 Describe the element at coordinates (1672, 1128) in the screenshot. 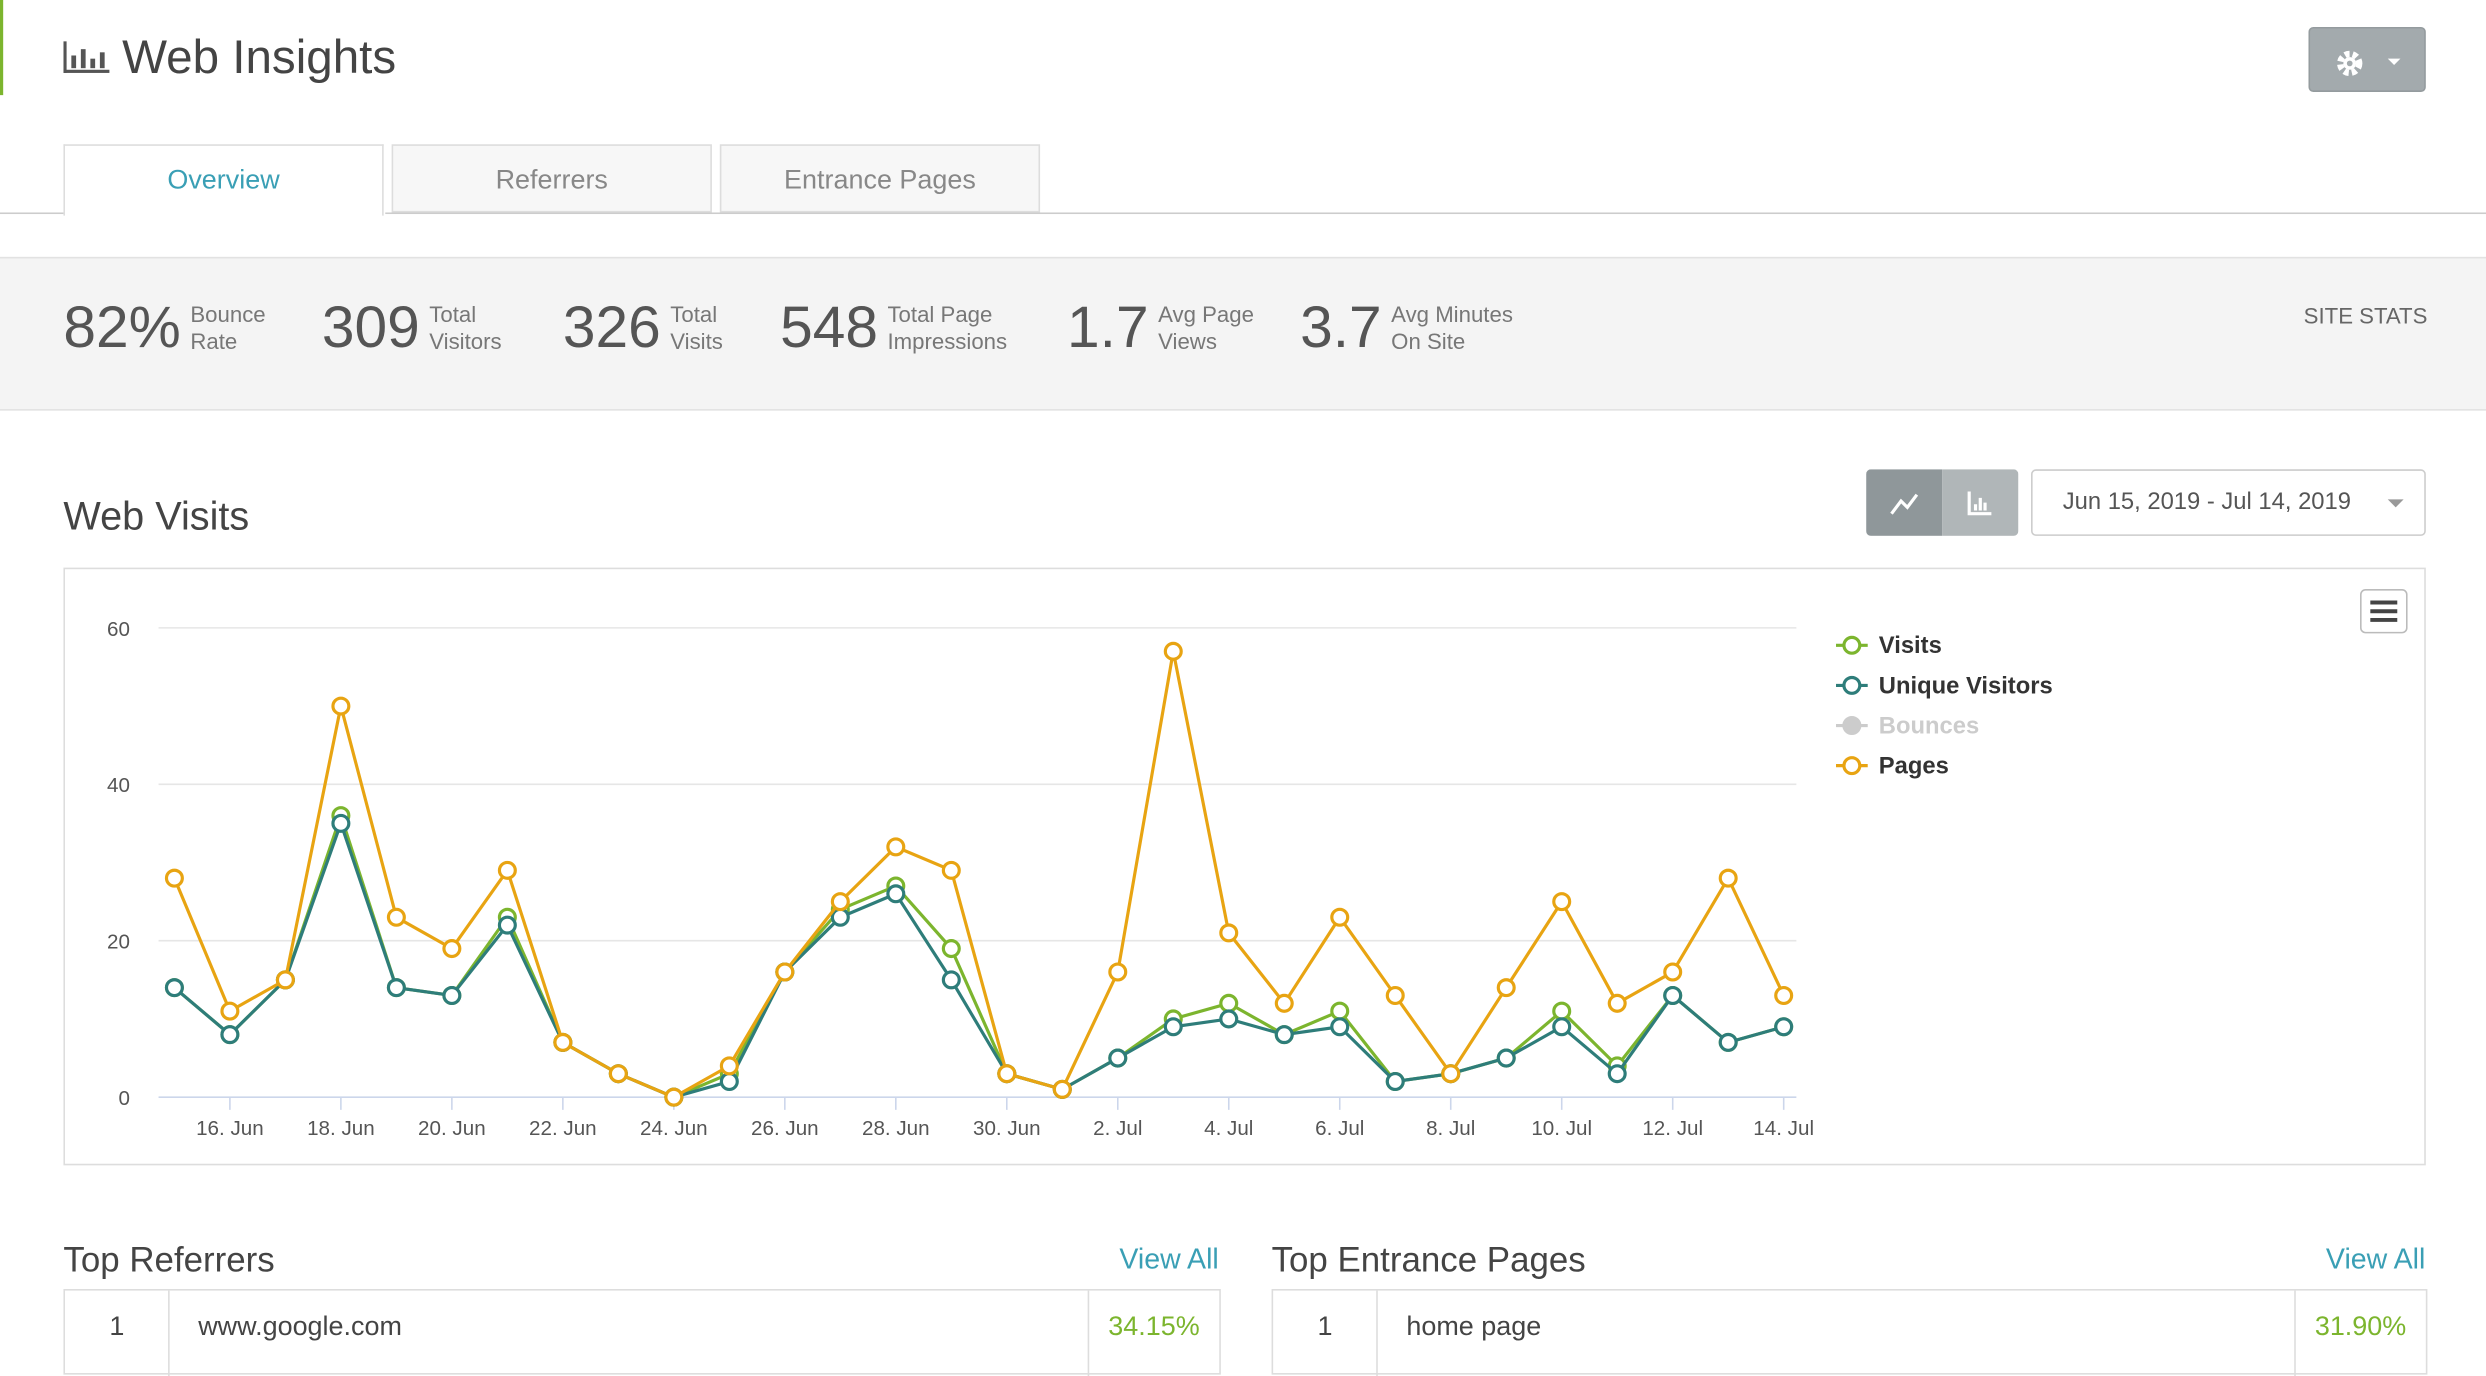

I see `x-tick-label: 12. Jul` at that location.